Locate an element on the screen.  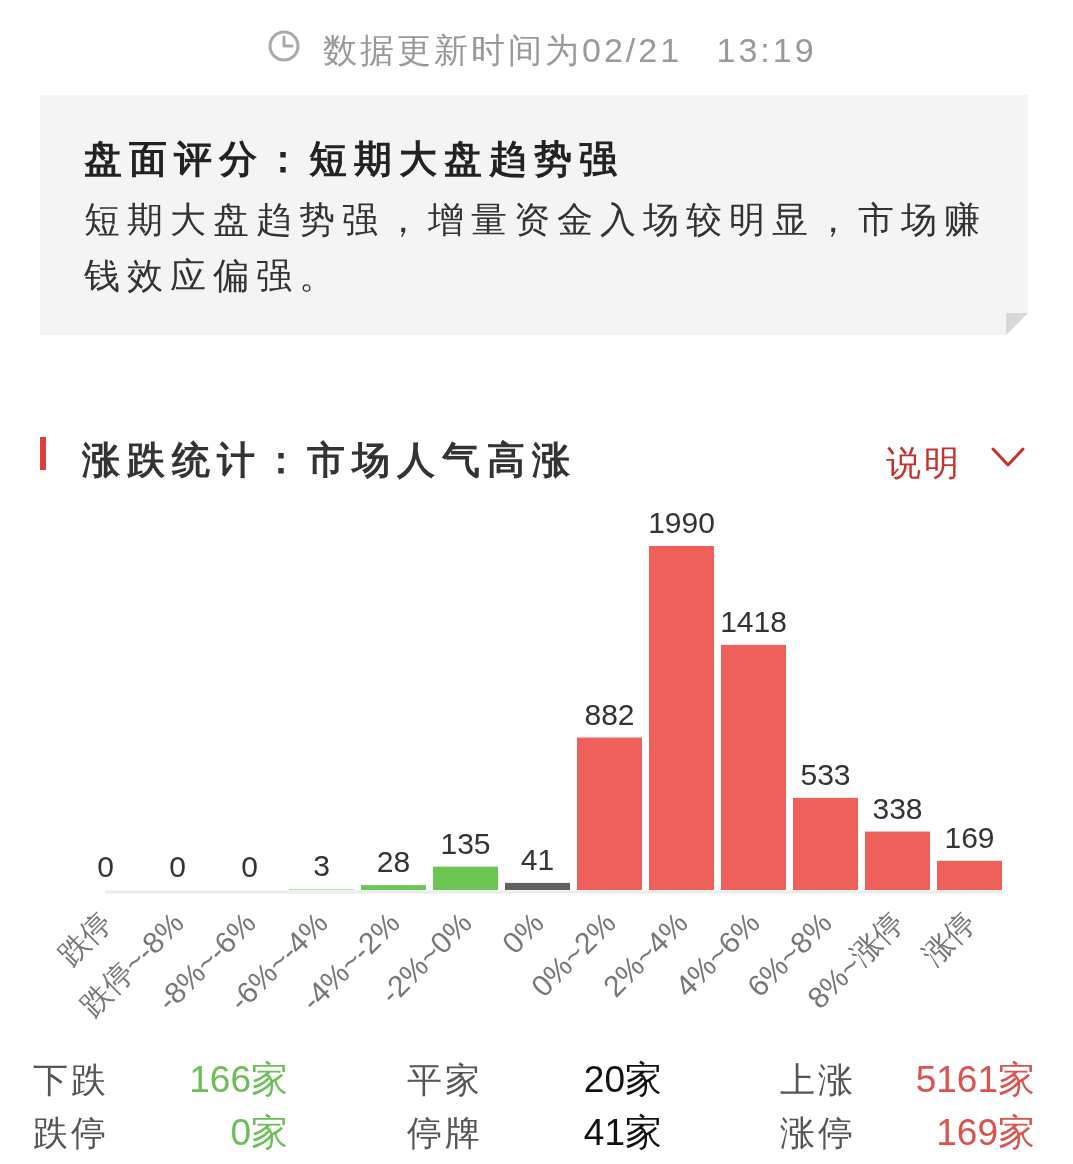
data-label: 338 is located at coordinates (897, 808).